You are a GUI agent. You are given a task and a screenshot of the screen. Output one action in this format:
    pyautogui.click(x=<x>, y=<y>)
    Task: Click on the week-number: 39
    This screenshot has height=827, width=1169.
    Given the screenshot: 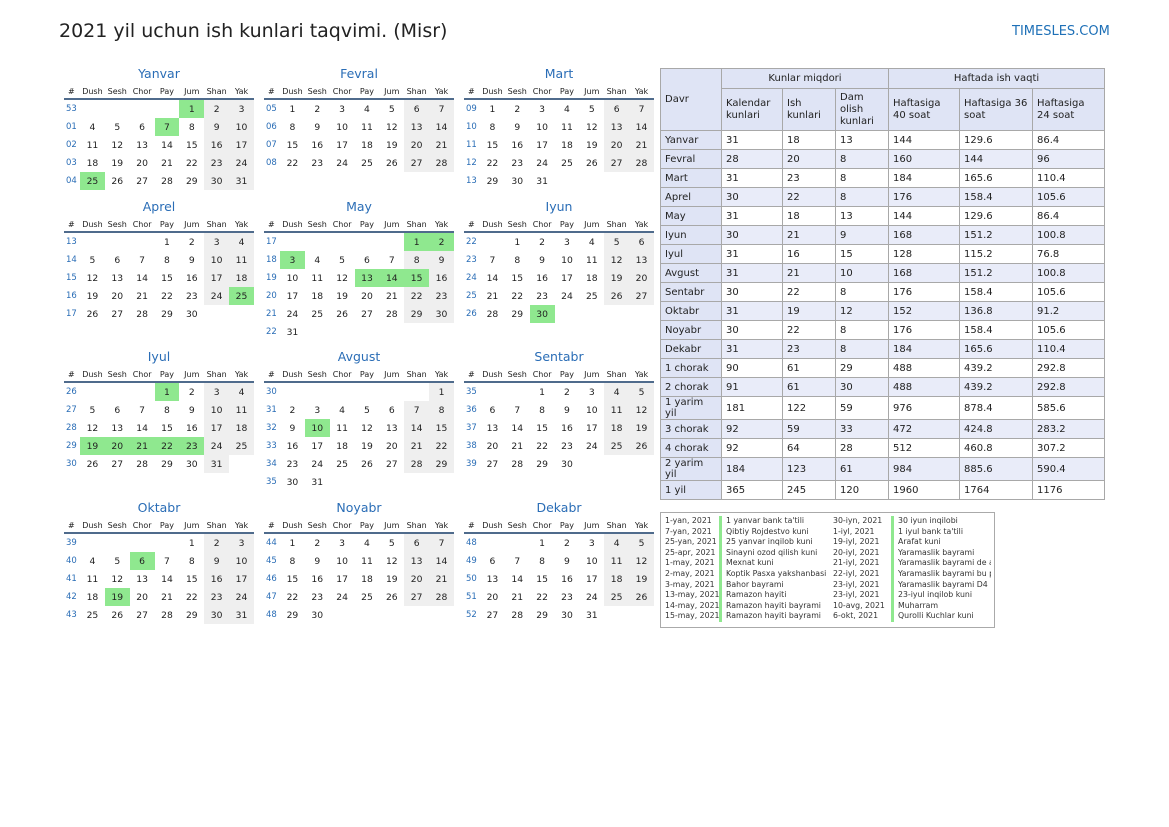 What is the action you would take?
    pyautogui.click(x=471, y=464)
    